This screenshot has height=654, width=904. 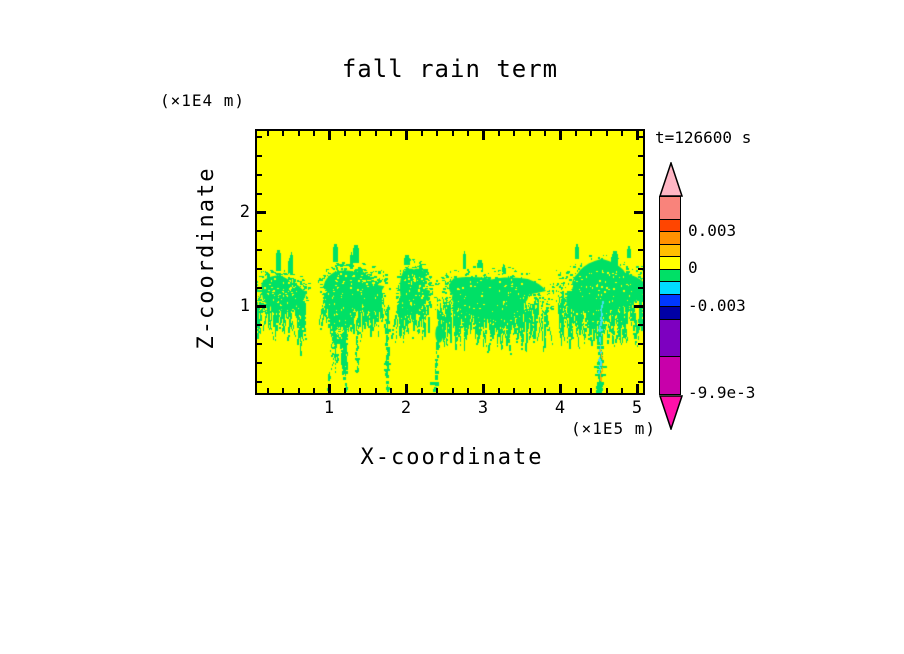 What do you see at coordinates (406, 408) in the screenshot?
I see `x-tick-label: 2` at bounding box center [406, 408].